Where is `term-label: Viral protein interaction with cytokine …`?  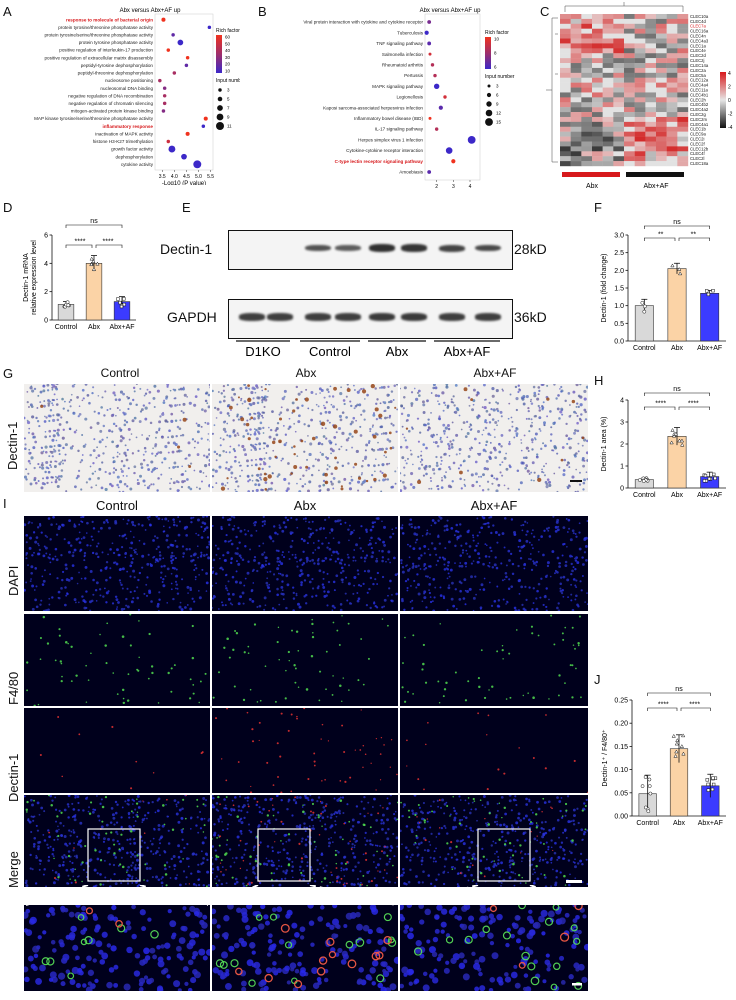
term-label: Viral protein interaction with cytokine … is located at coordinates (363, 22).